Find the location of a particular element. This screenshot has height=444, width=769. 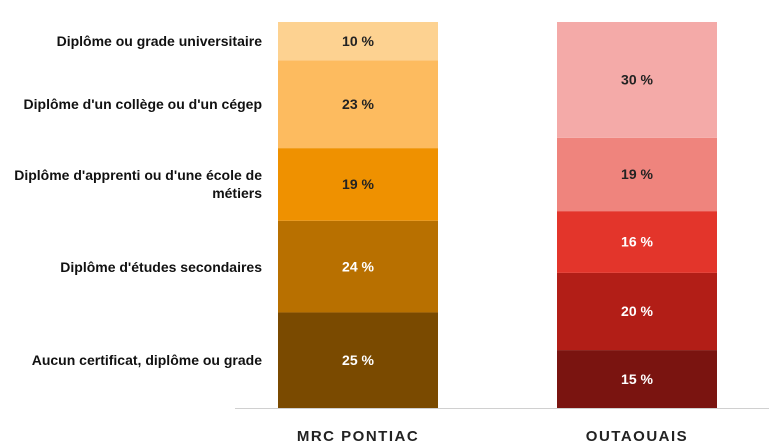

value-label: 10 % is located at coordinates (358, 41).